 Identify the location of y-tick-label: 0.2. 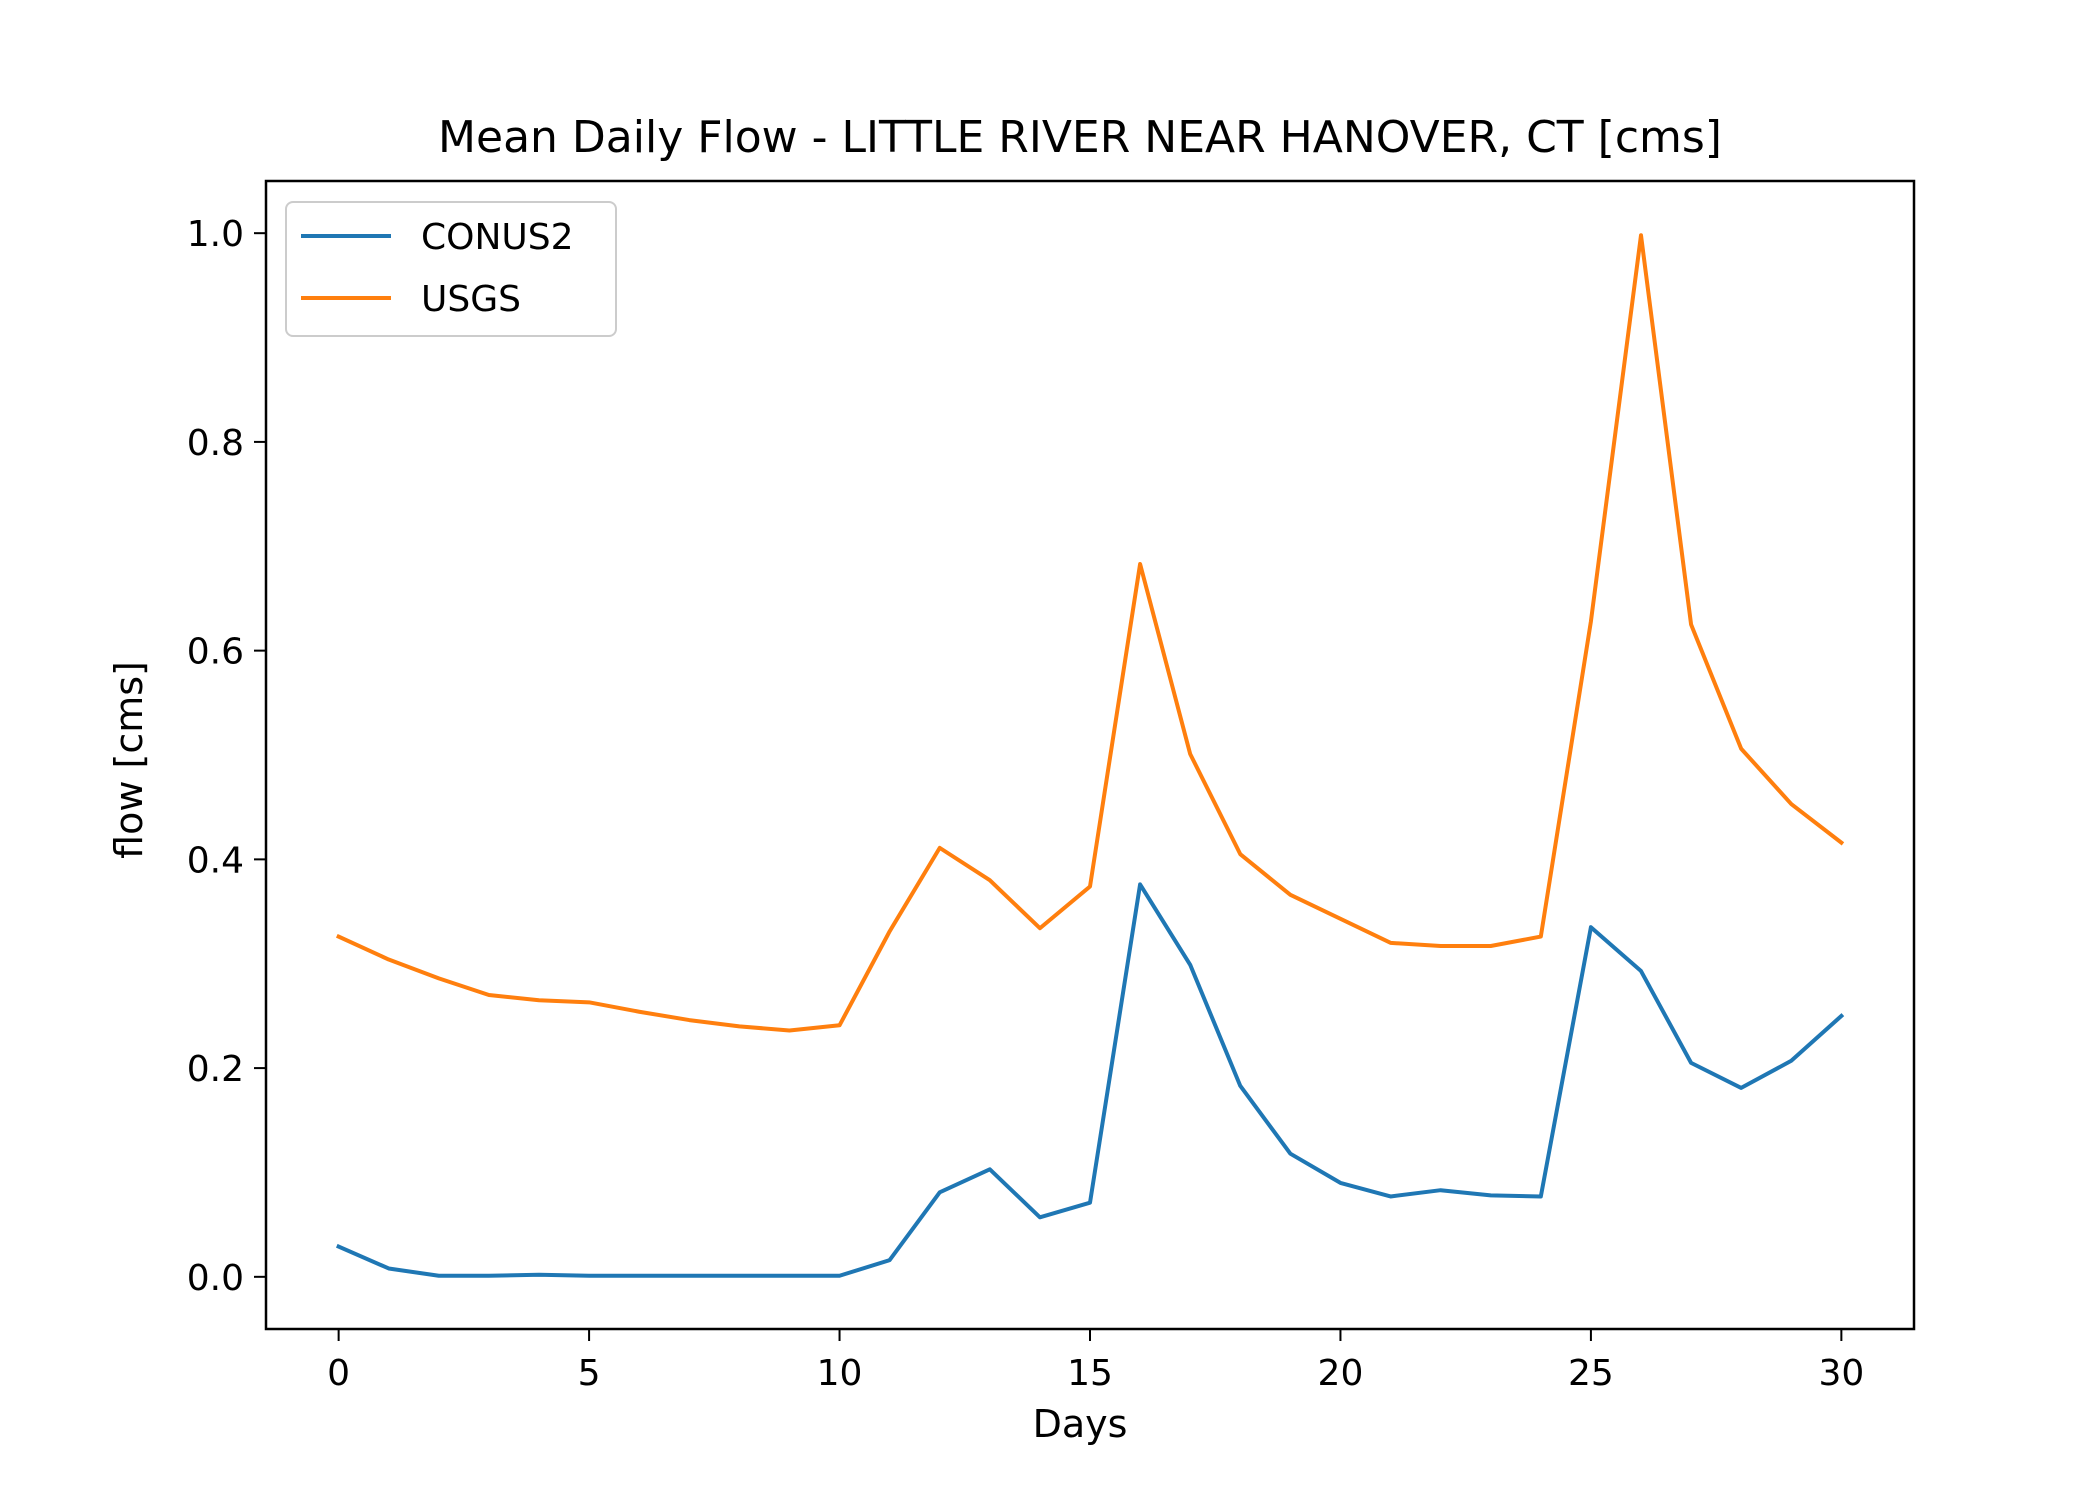
(215, 1069).